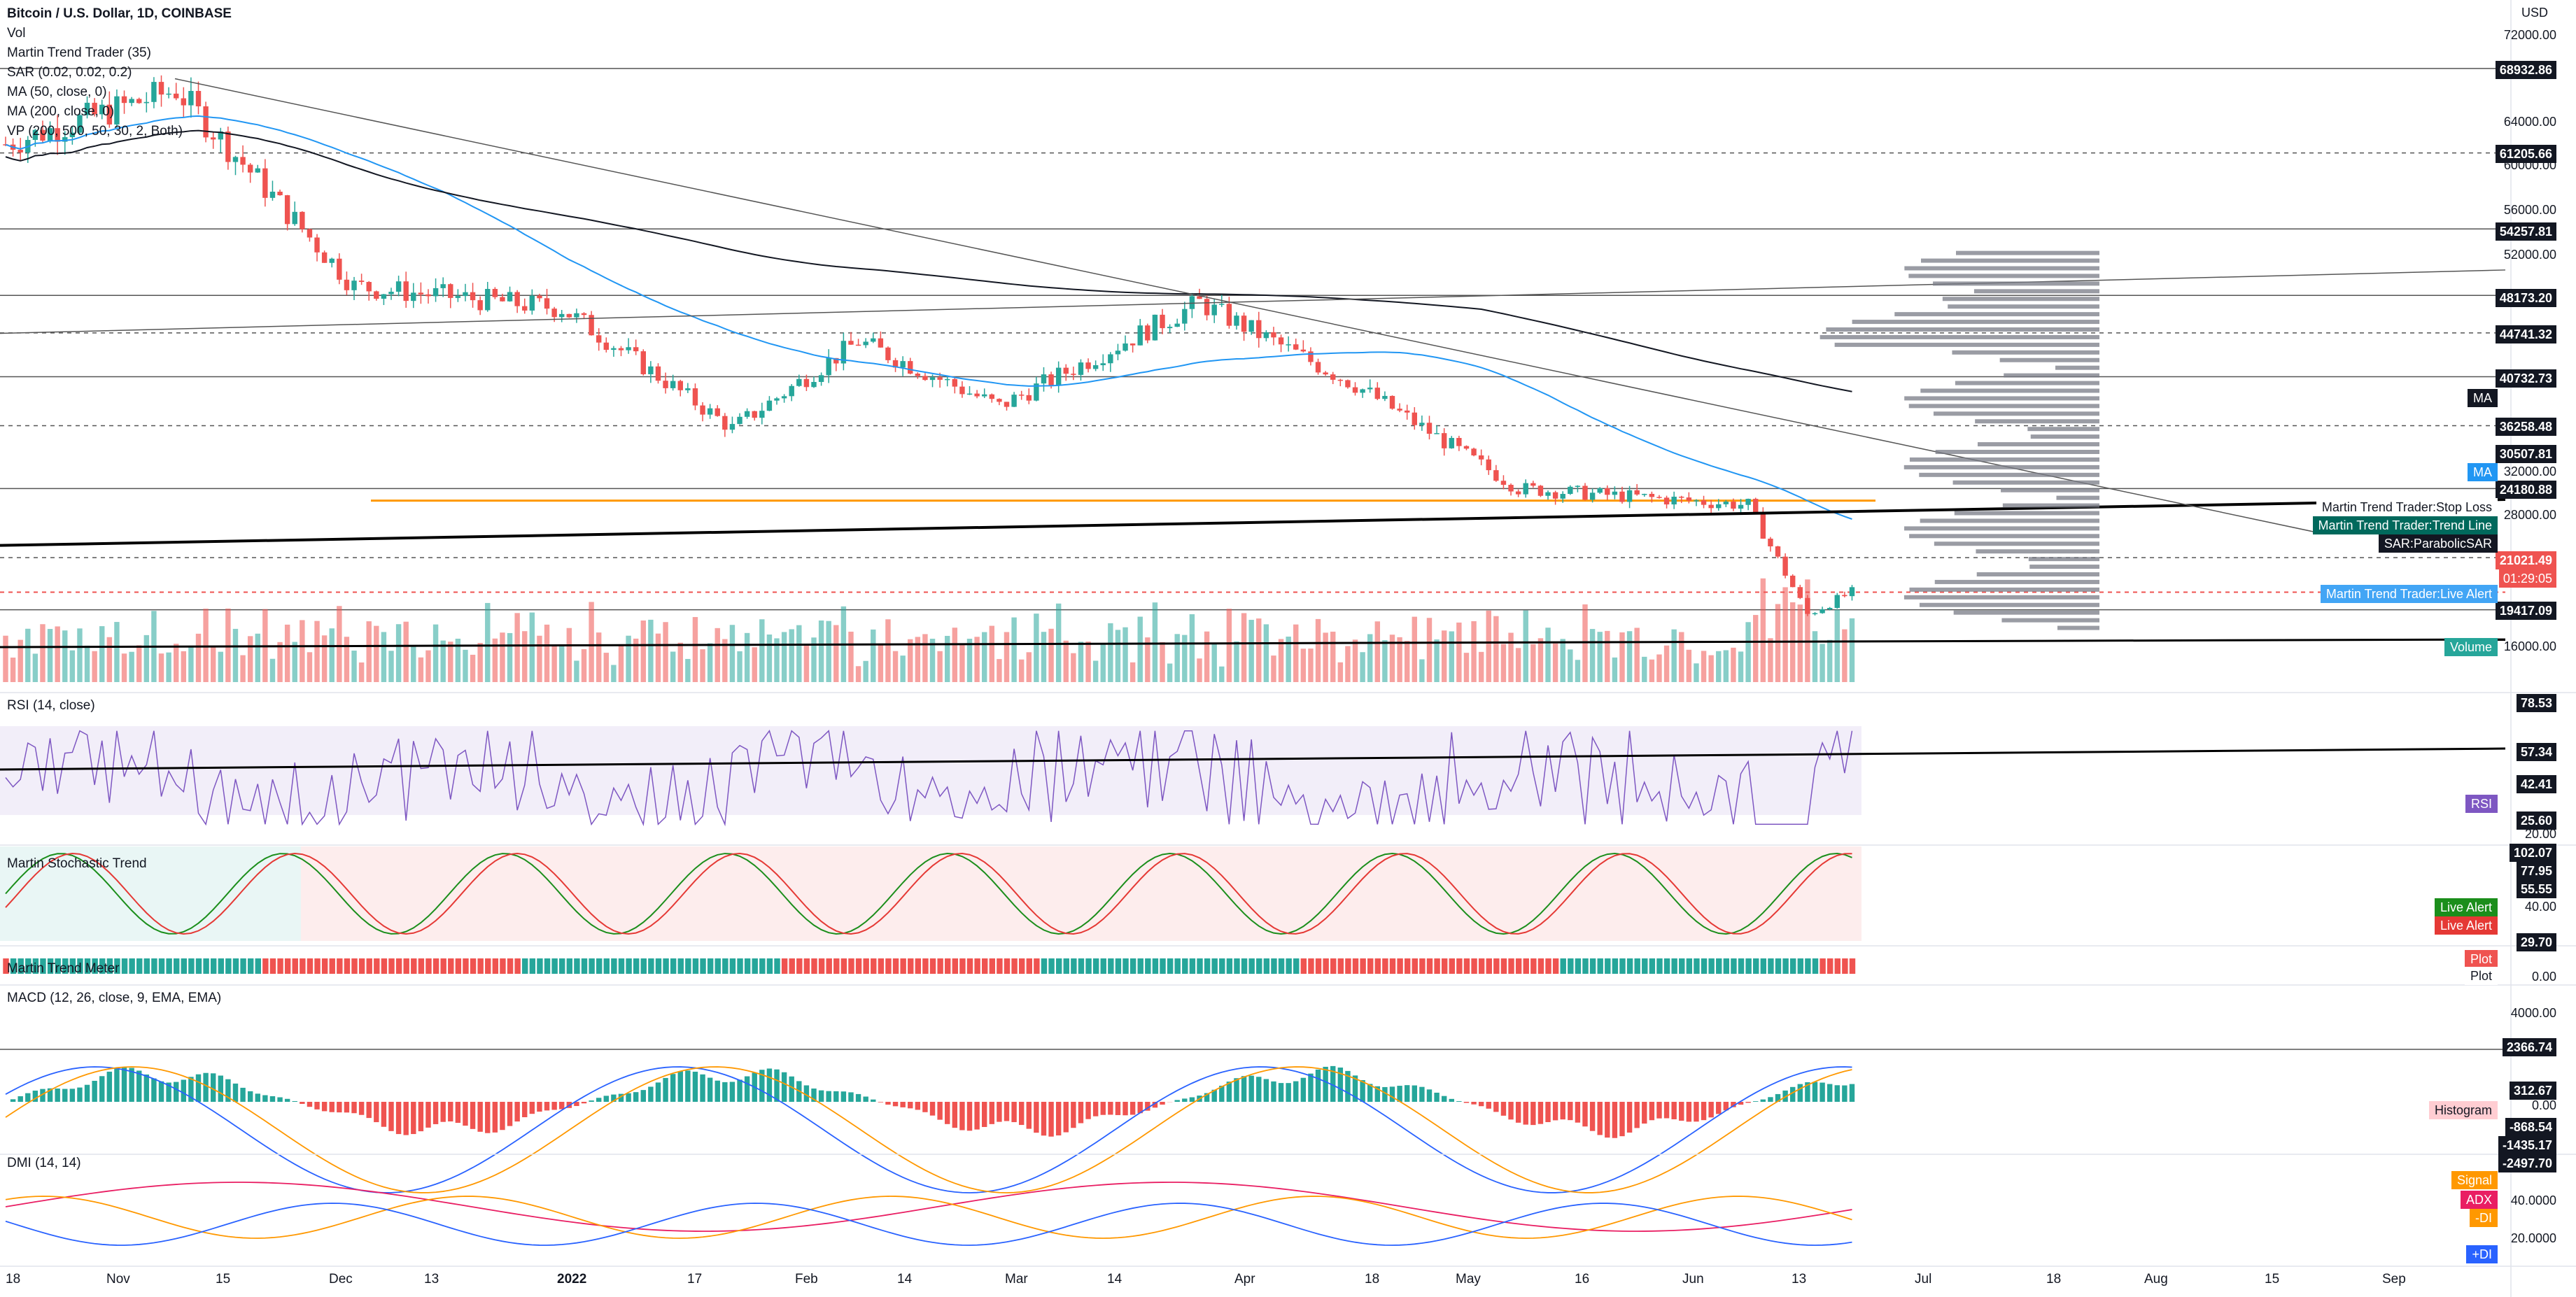 The height and width of the screenshot is (1297, 2576). Describe the element at coordinates (2272, 1279) in the screenshot. I see `time-tick: 15` at that location.